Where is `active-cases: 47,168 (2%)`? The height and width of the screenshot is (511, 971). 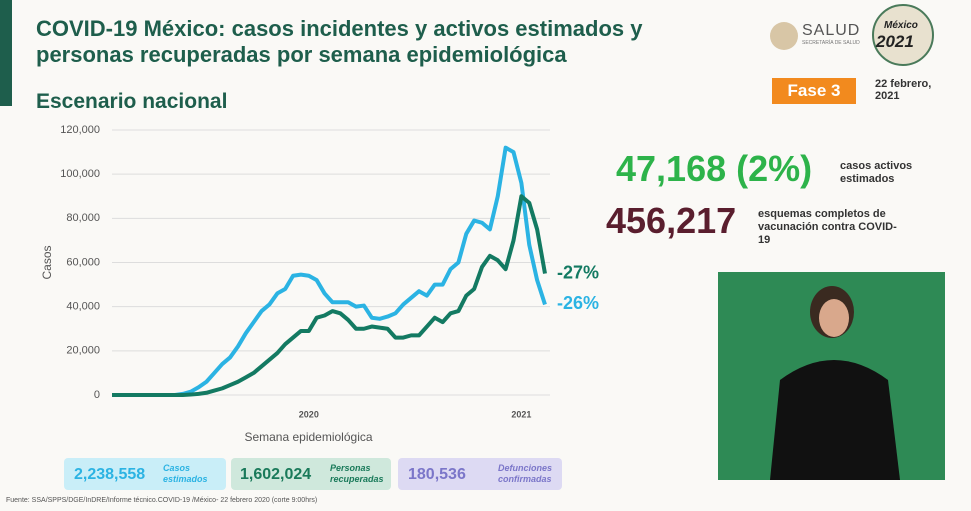 active-cases: 47,168 (2%) is located at coordinates (714, 168).